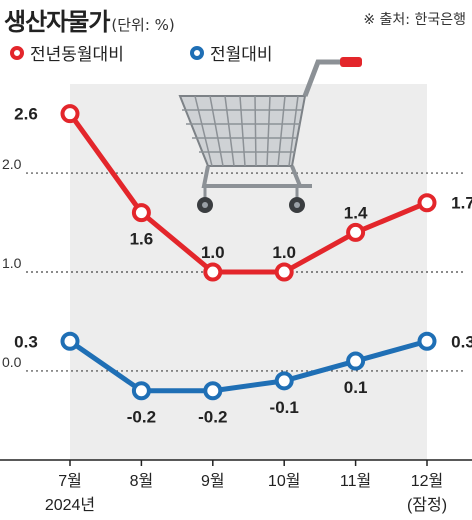 This screenshot has width=472, height=520. I want to click on x-tick-label: 10월, so click(284, 481).